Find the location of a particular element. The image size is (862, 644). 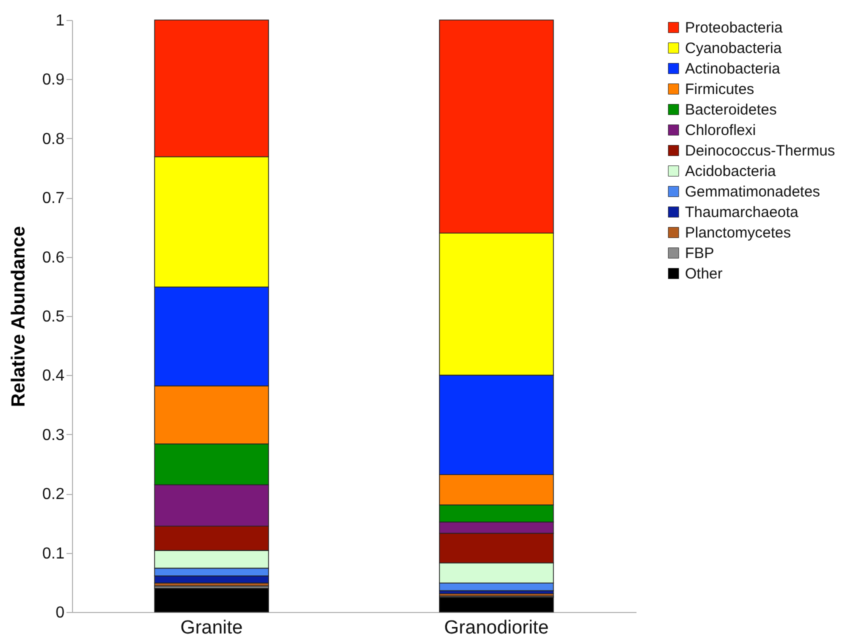

y-tick-label: 0.9 is located at coordinates (53, 80).